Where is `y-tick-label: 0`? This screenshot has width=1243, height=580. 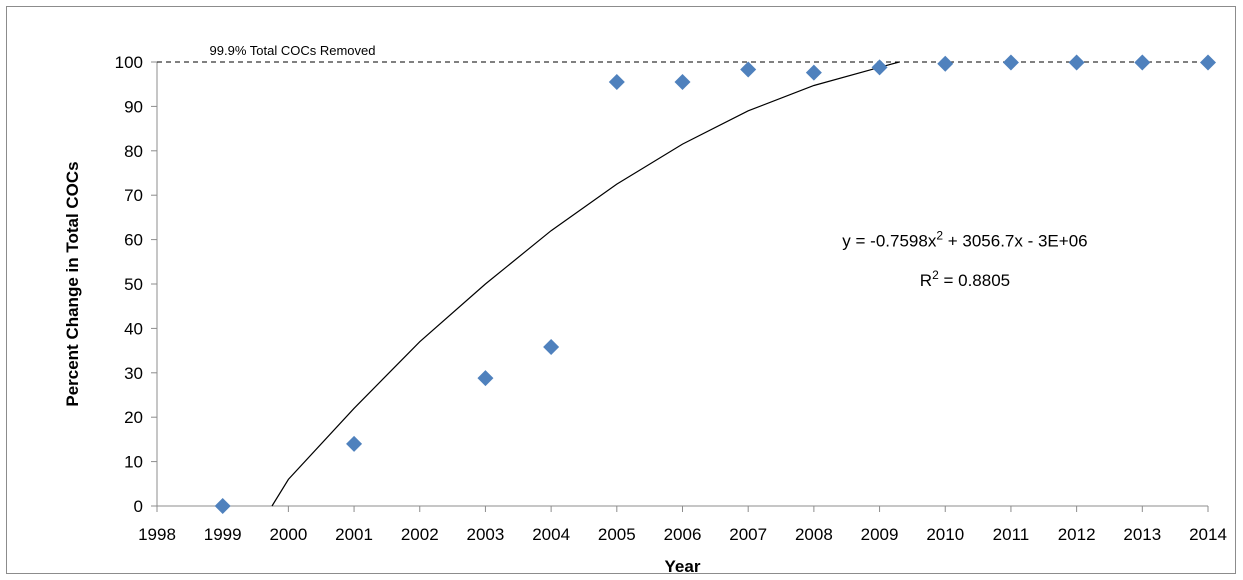 y-tick-label: 0 is located at coordinates (138, 506).